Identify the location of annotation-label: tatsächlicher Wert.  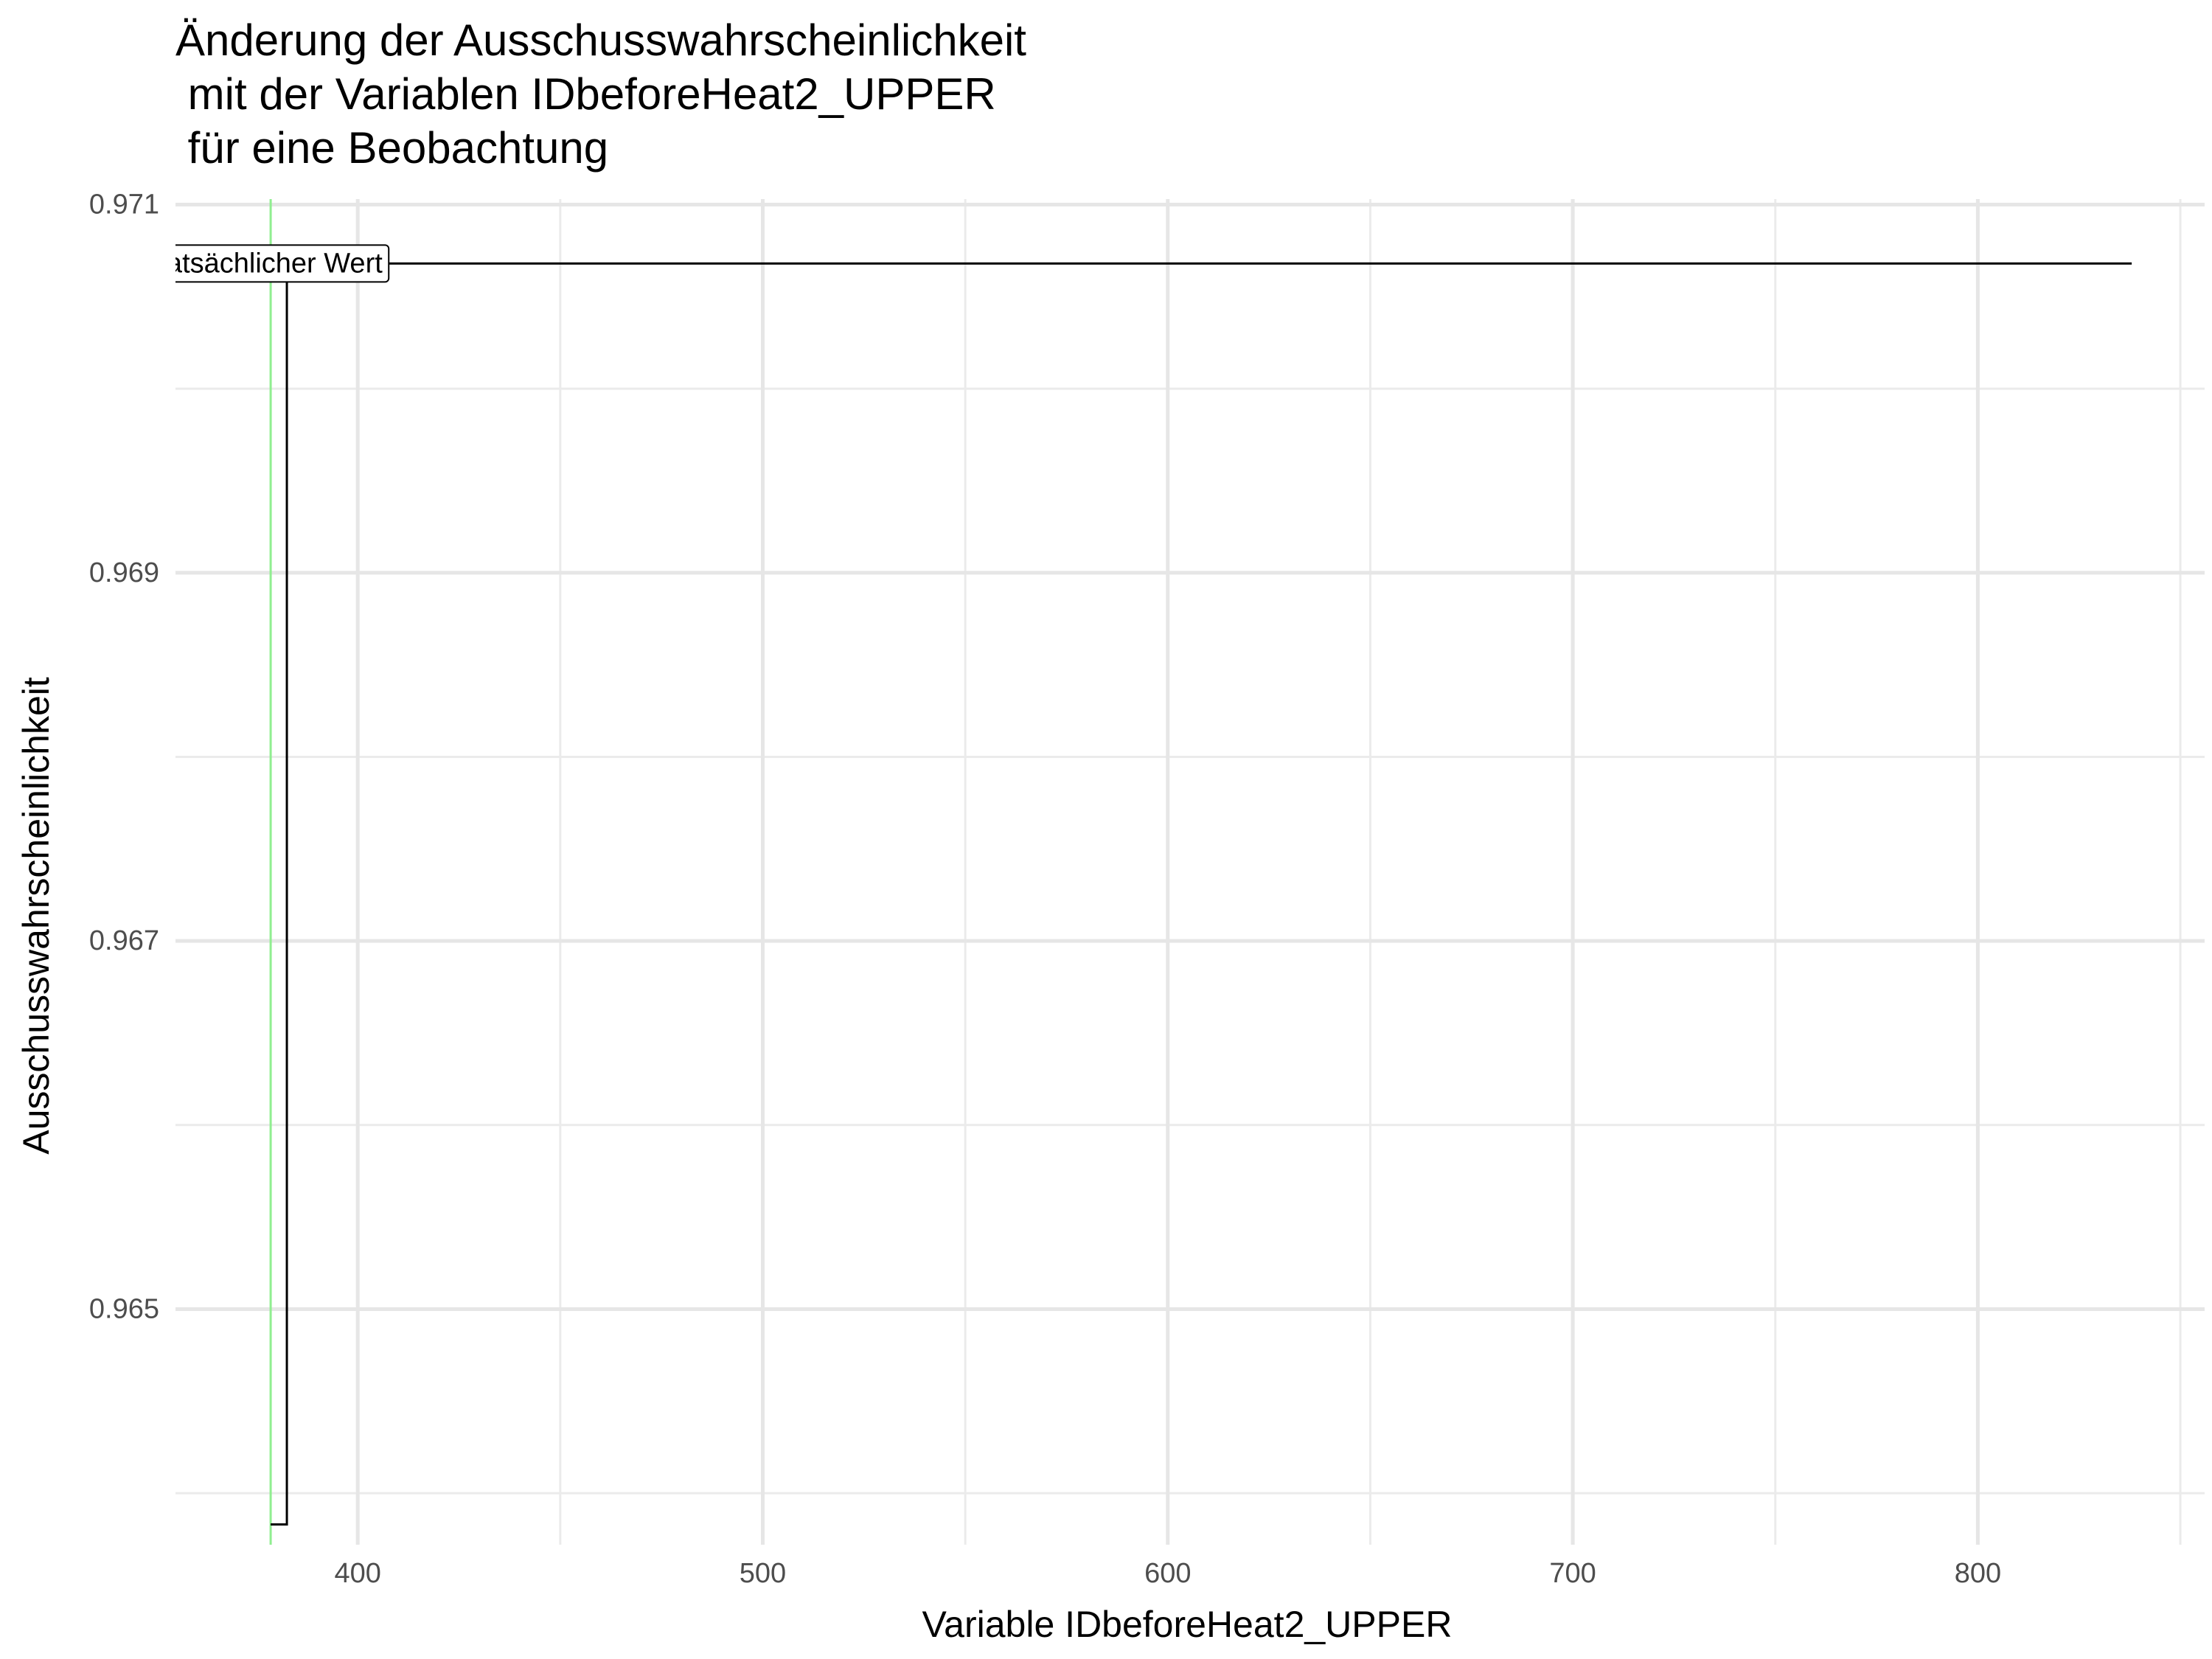
(274, 263).